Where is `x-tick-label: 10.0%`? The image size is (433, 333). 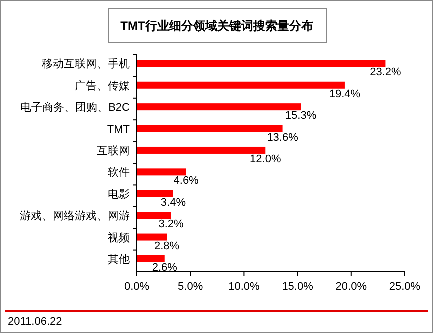 x-tick-label: 10.0% is located at coordinates (244, 287).